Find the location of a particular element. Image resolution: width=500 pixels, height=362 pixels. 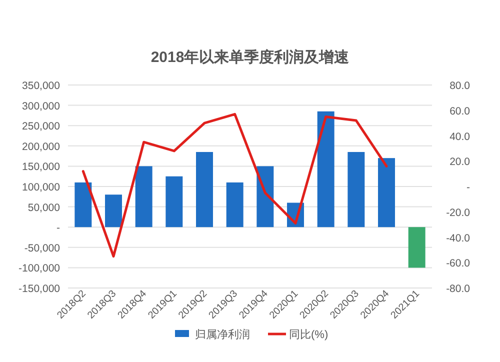

y2-tick-label: -20.0 is located at coordinates (458, 212).